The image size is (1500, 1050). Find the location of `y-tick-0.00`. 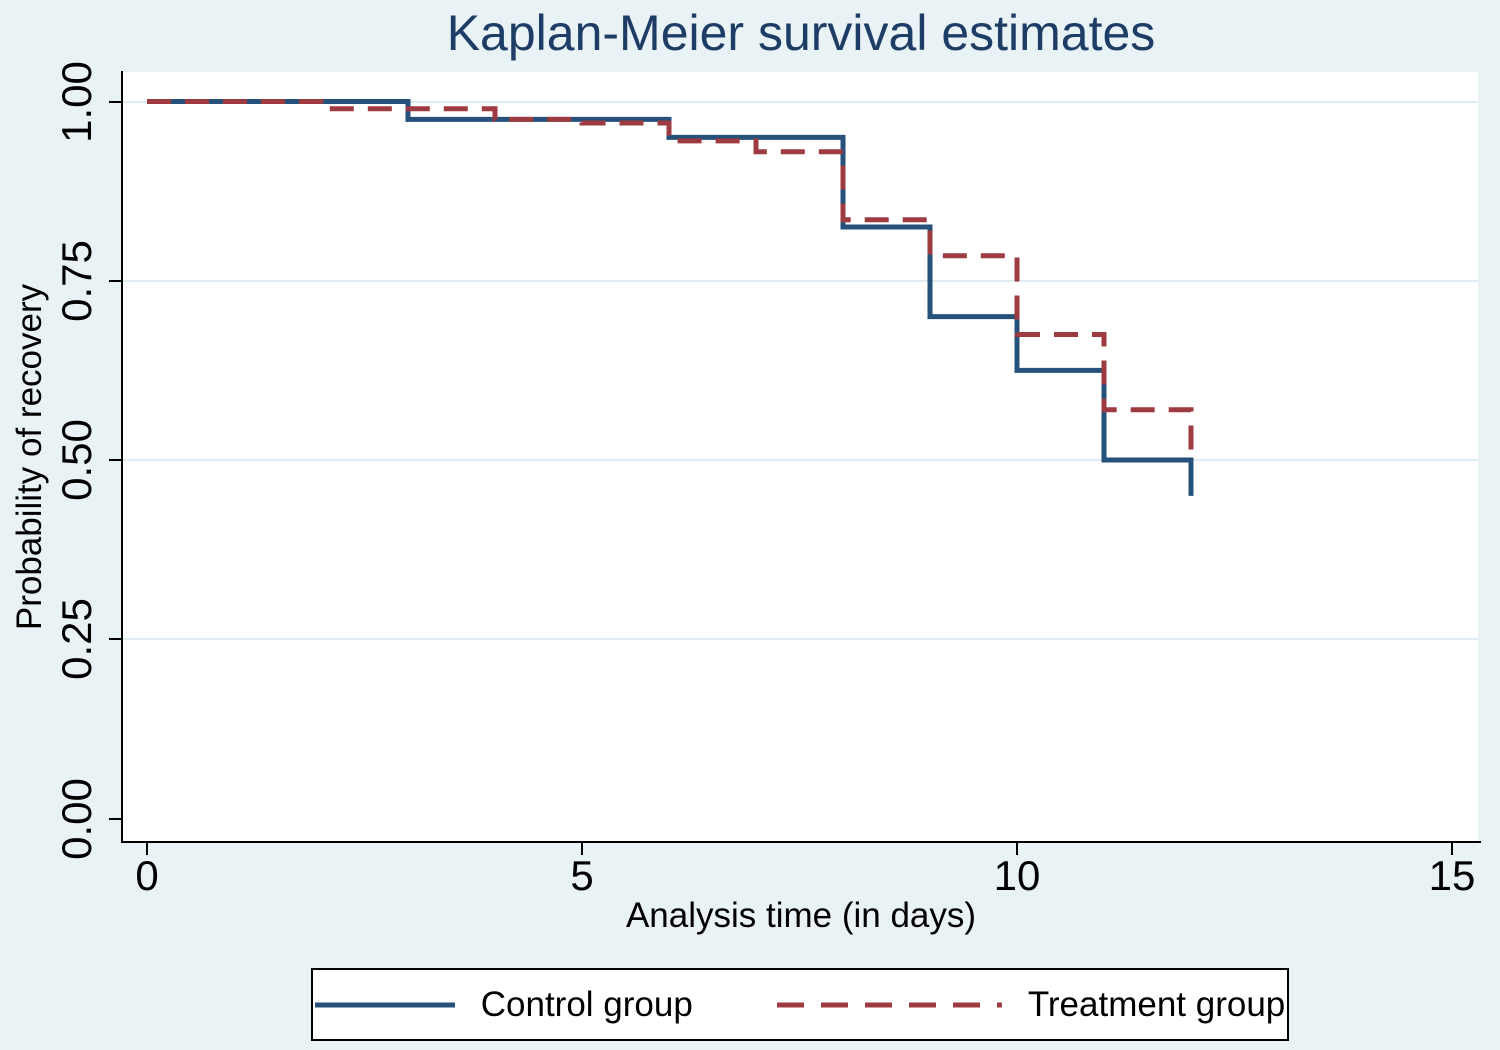

y-tick-0.00 is located at coordinates (115, 818).